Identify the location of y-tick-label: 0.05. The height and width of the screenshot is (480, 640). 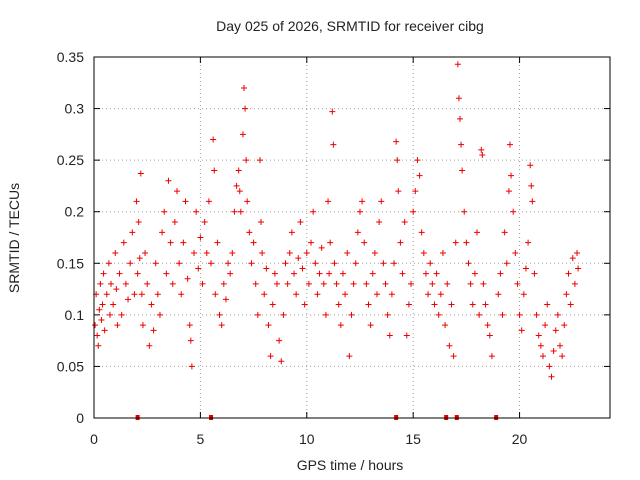
(70, 366).